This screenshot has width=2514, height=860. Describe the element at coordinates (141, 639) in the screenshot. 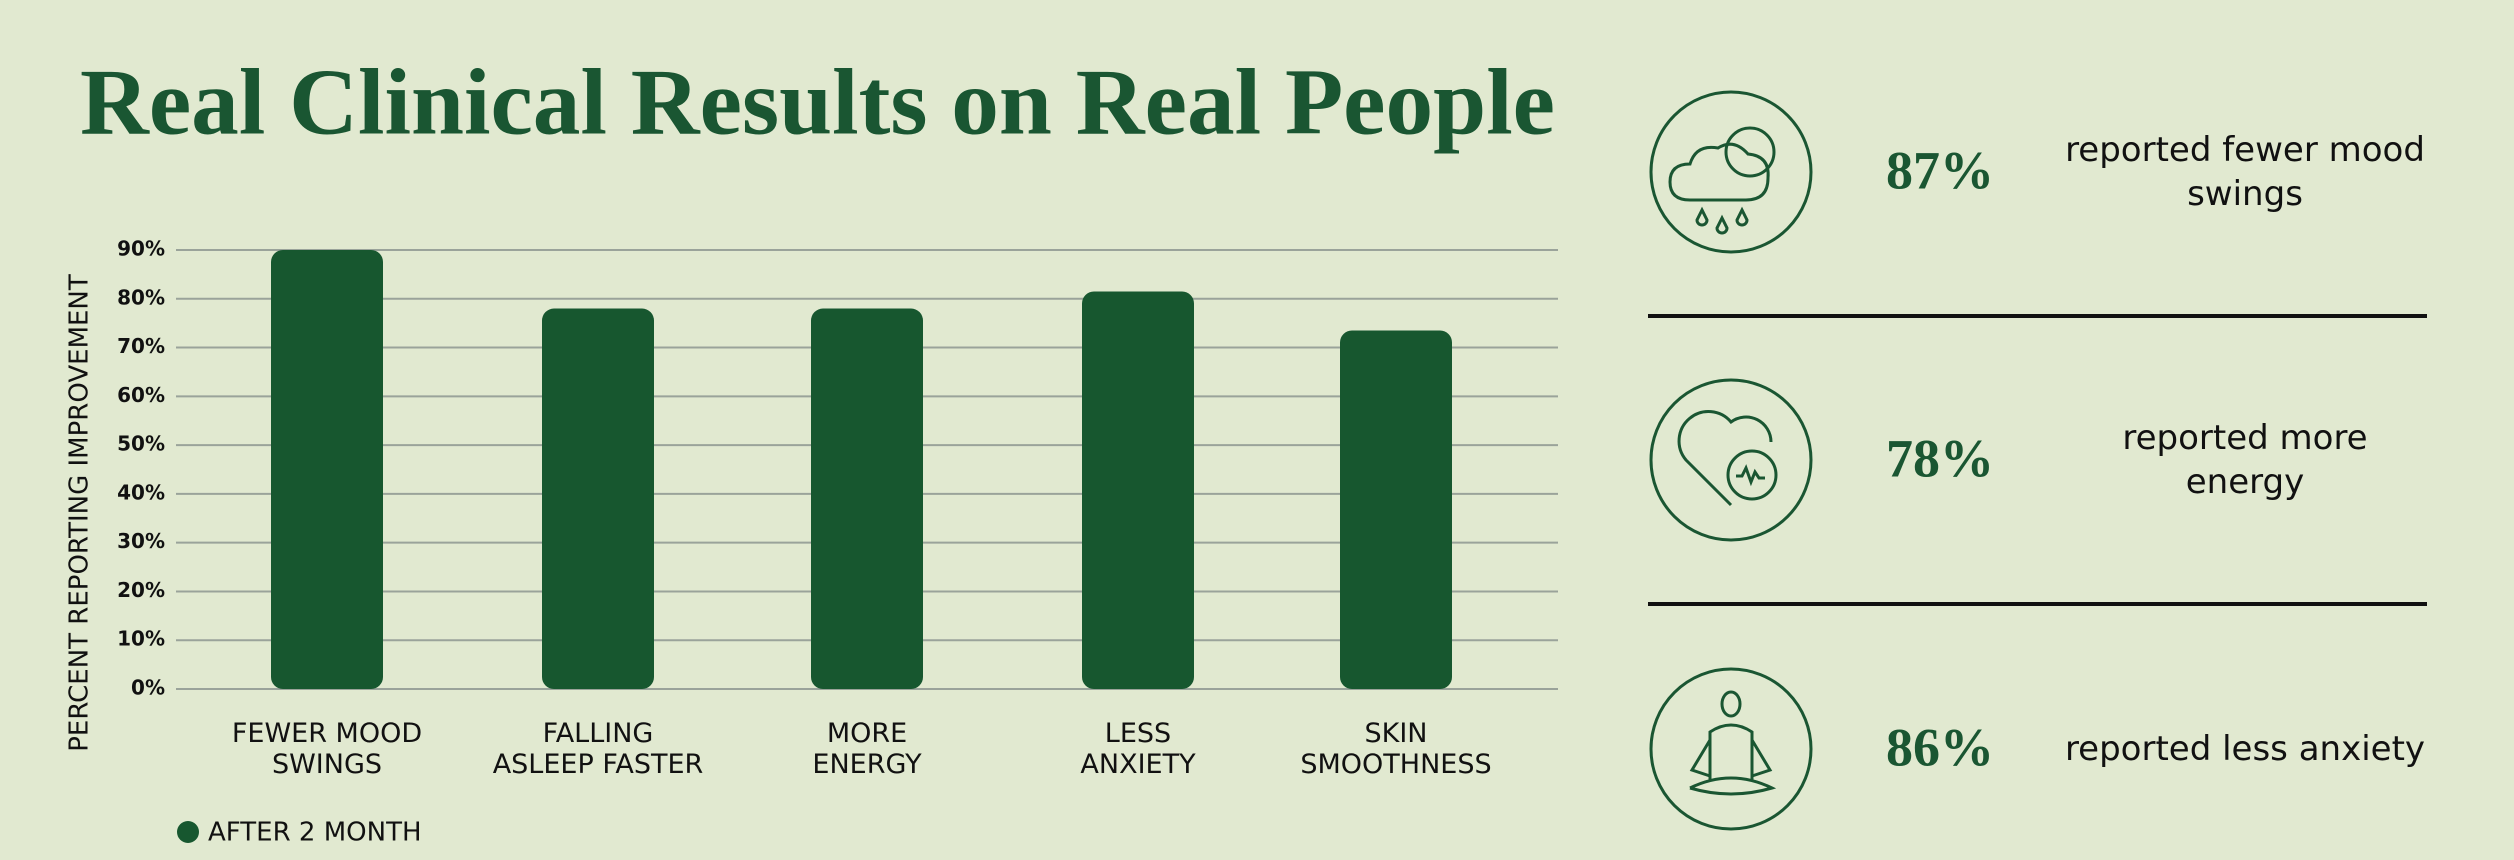

I see `y-tick-label: 10%` at that location.